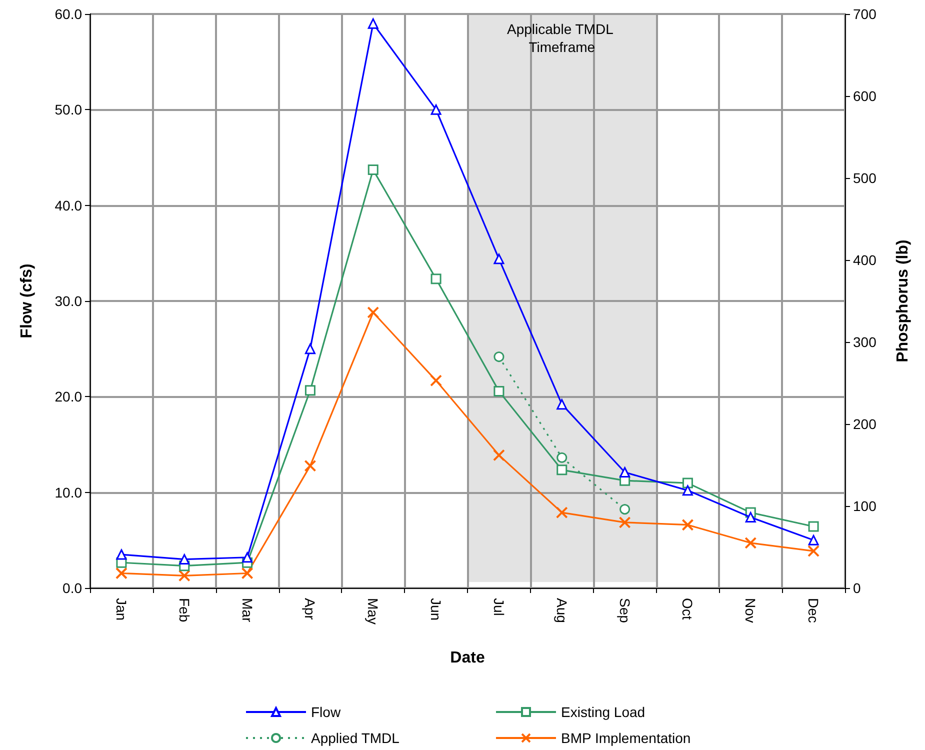 The image size is (925, 750). I want to click on x-tick-label: Sep, so click(624, 611).